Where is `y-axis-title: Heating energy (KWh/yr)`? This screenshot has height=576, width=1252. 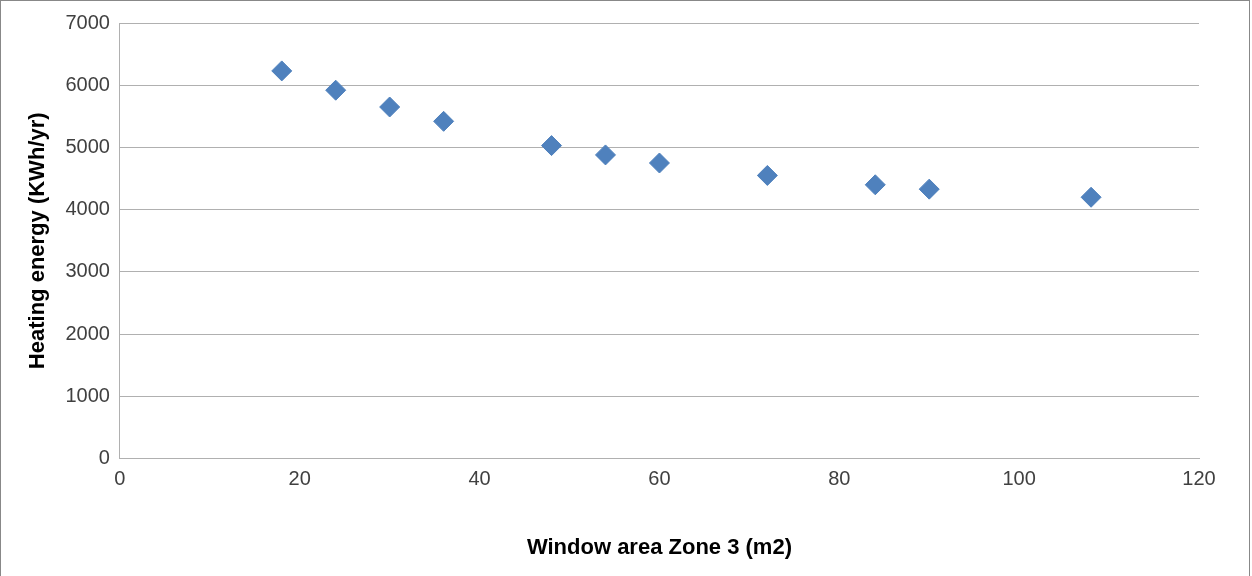 y-axis-title: Heating energy (KWh/yr) is located at coordinates (37, 241).